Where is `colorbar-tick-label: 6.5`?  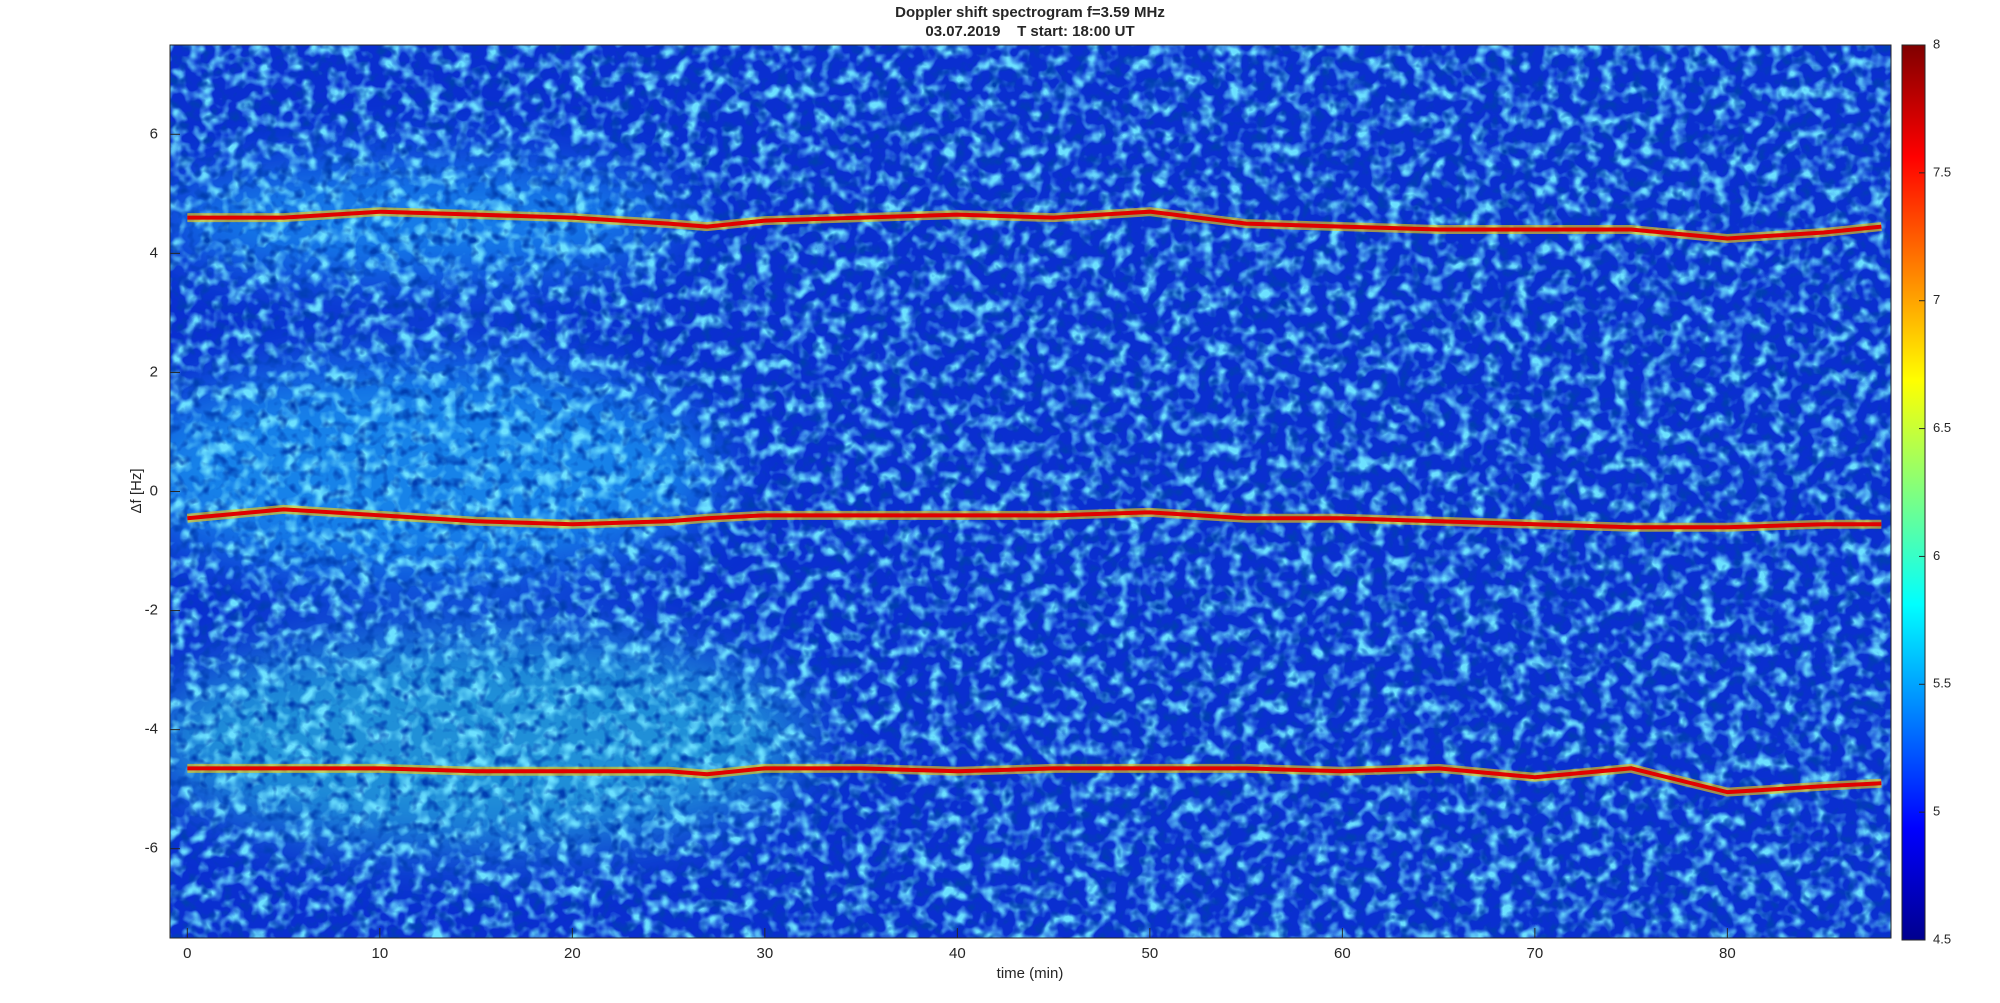 colorbar-tick-label: 6.5 is located at coordinates (1942, 427).